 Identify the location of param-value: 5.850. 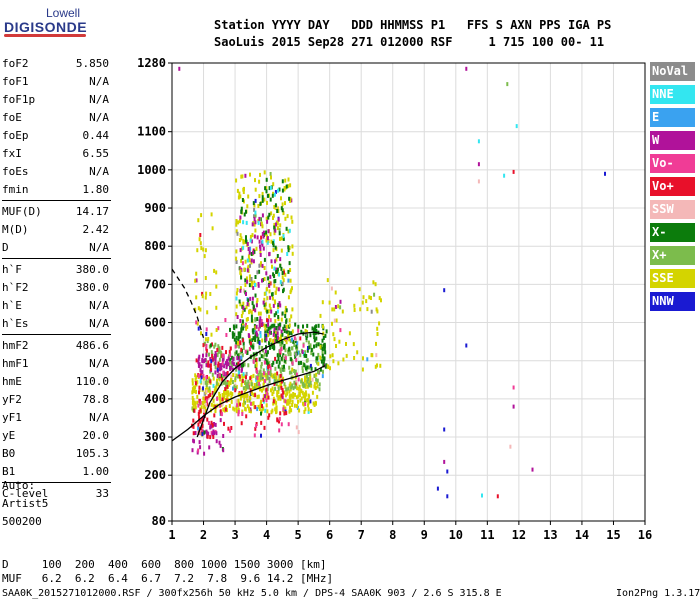
(92, 63).